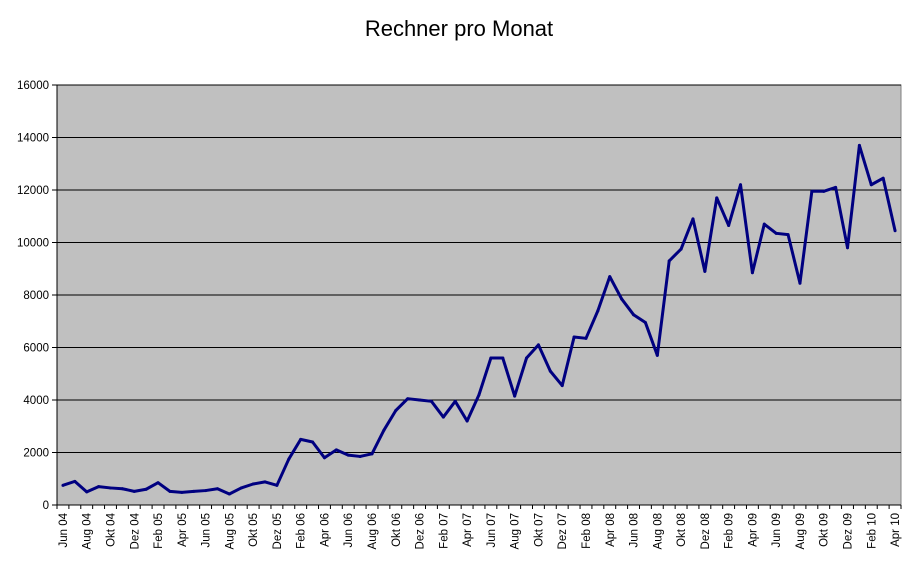  Describe the element at coordinates (801, 531) in the screenshot. I see `x-tick-label: Aug 09` at that location.